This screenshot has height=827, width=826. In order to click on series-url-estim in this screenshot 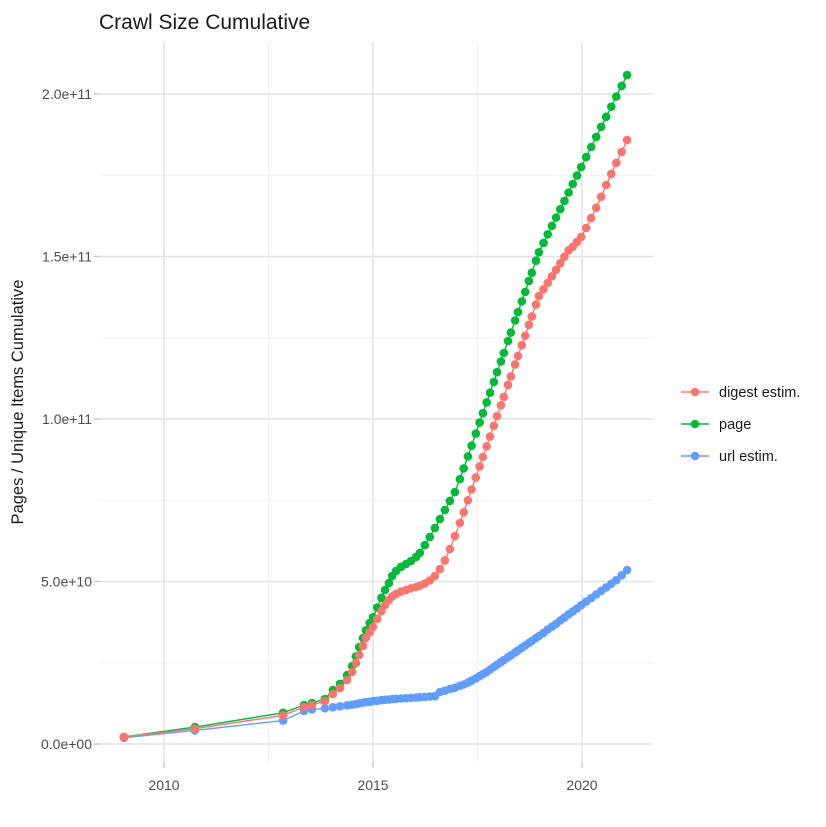, I will do `click(375, 654)`.